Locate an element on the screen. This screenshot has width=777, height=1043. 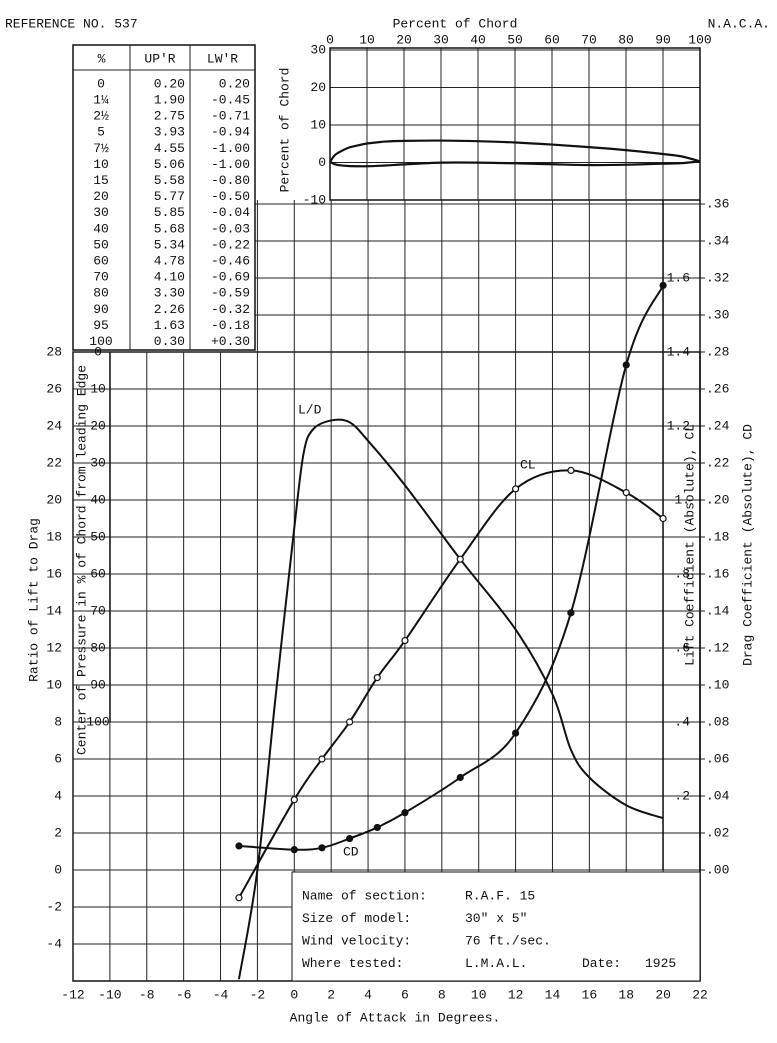
table-header: % is located at coordinates (102, 58).